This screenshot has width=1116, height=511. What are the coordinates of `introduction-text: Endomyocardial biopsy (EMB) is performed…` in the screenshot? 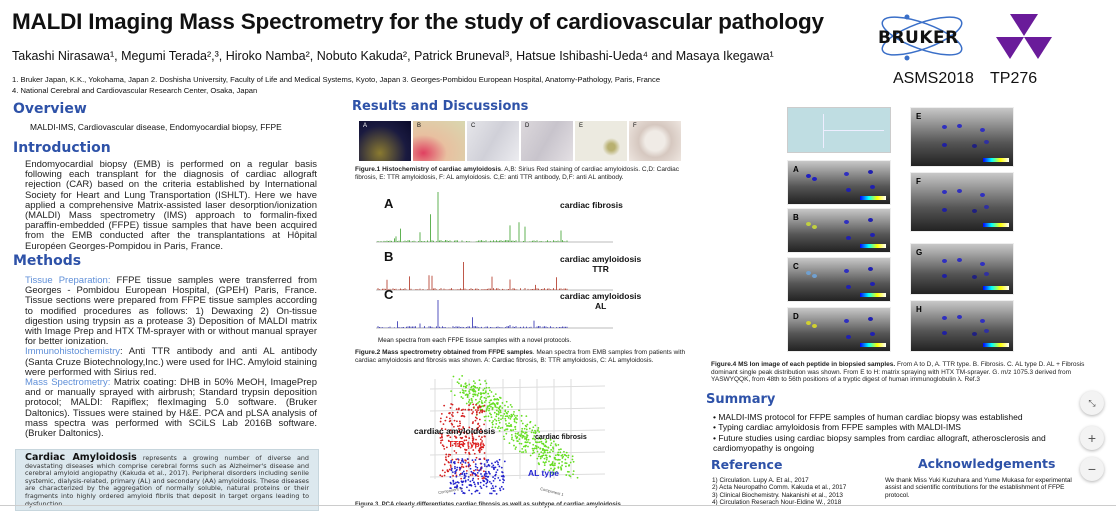 It's located at (171, 205).